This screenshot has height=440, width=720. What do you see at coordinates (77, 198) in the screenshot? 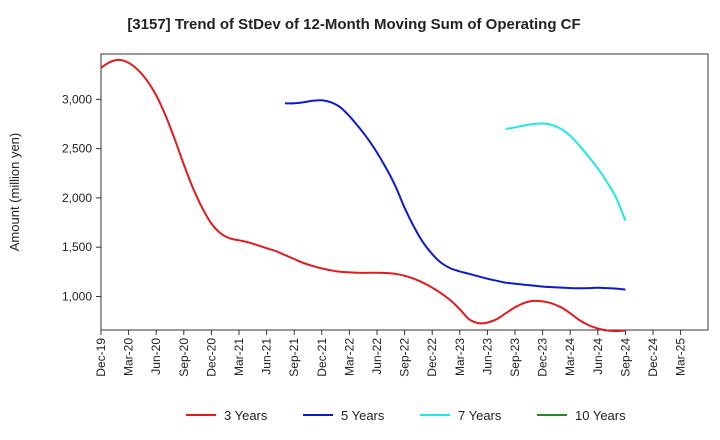
I see `y-tick-label: 2,000` at bounding box center [77, 198].